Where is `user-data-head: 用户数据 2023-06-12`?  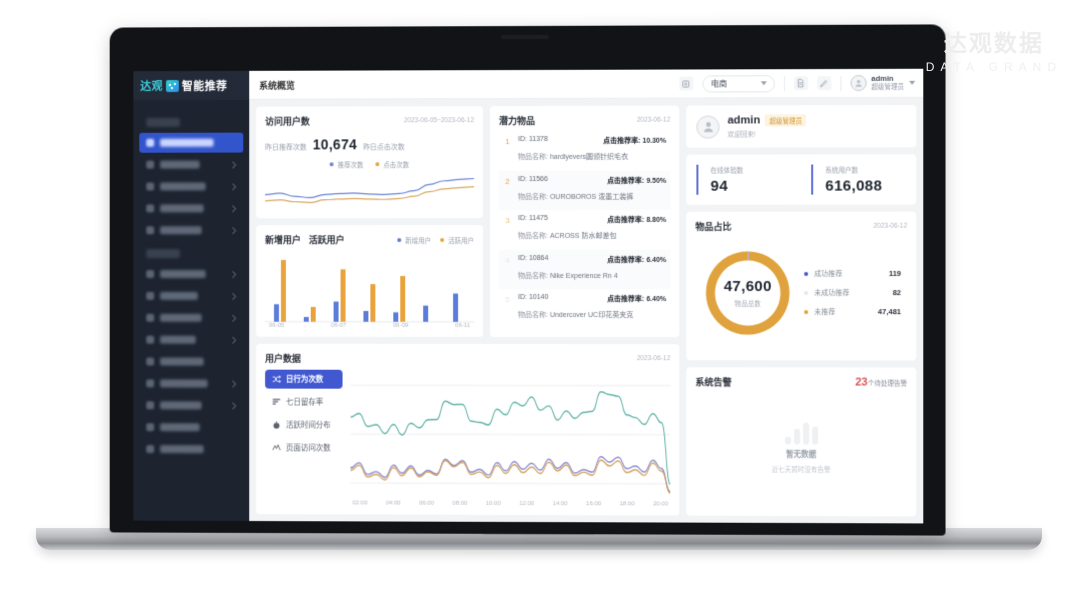 user-data-head: 用户数据 2023-06-12 is located at coordinates (467, 358).